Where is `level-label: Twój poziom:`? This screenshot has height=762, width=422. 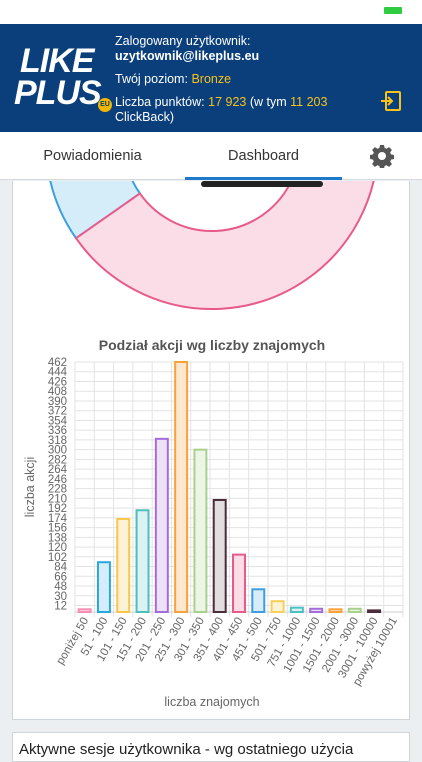 level-label: Twój poziom: is located at coordinates (151, 79).